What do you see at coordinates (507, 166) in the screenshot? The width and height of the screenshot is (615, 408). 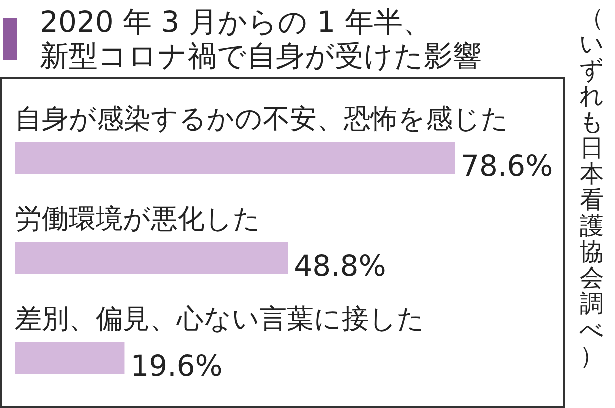 I see `data-label: 78.6%` at bounding box center [507, 166].